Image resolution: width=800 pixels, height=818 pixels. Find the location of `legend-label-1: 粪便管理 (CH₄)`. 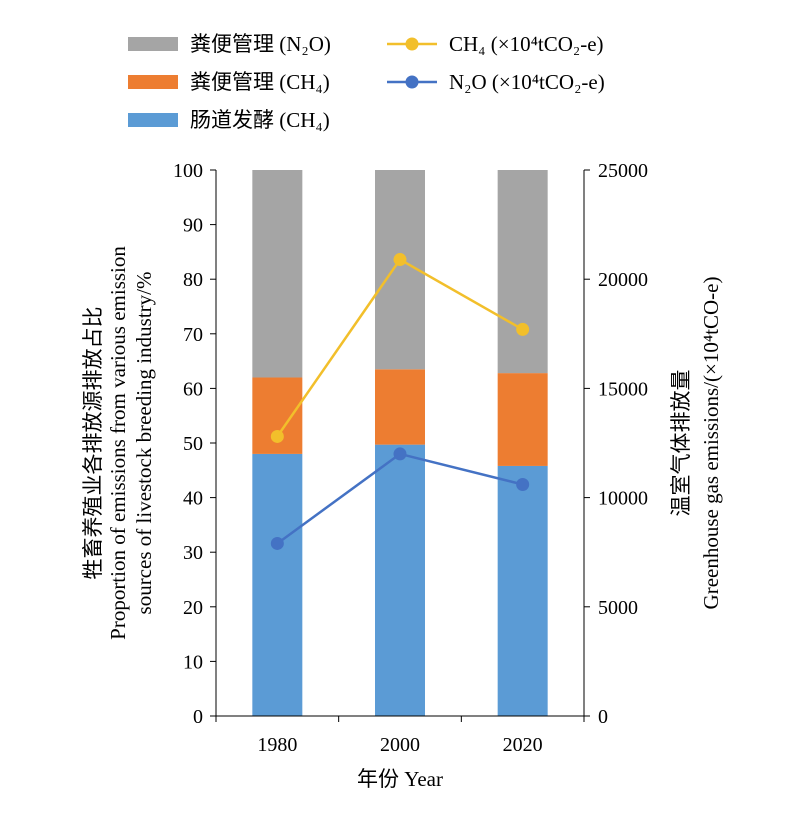

legend-label-1: 粪便管理 (CH₄) is located at coordinates (260, 82).